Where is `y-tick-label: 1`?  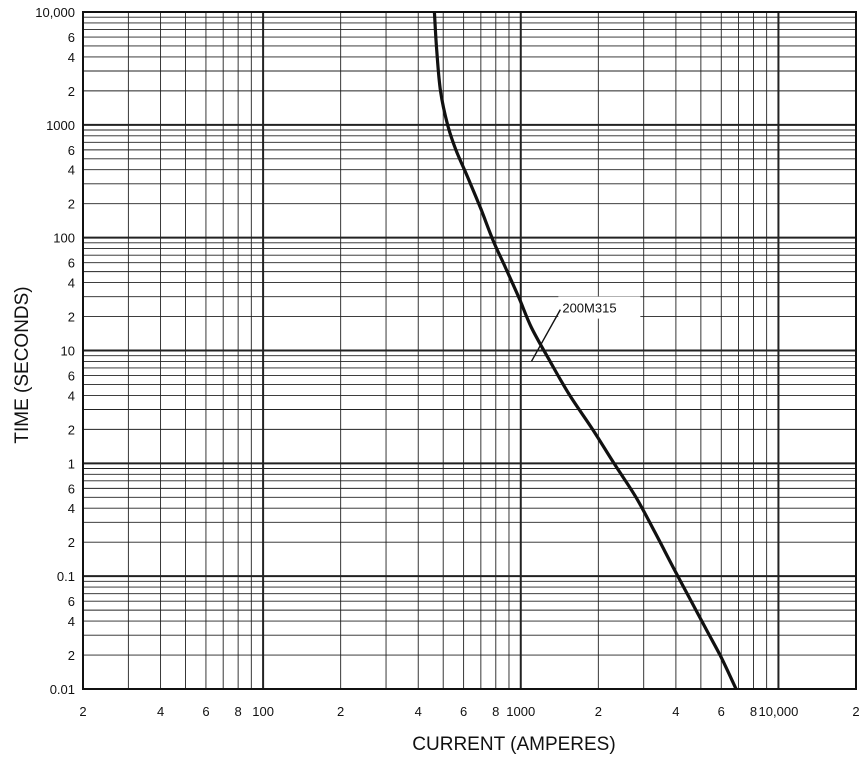
y-tick-label: 1 is located at coordinates (71, 463).